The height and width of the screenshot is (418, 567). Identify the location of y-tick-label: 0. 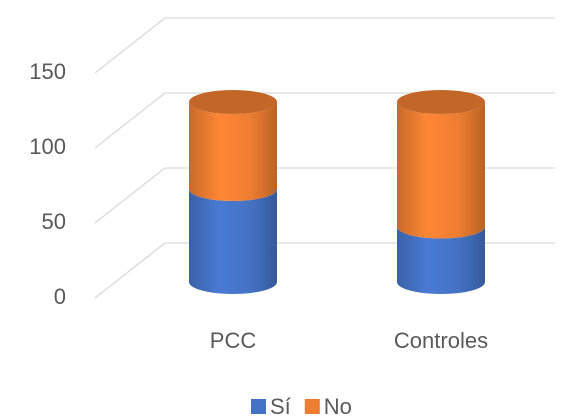
(60, 296).